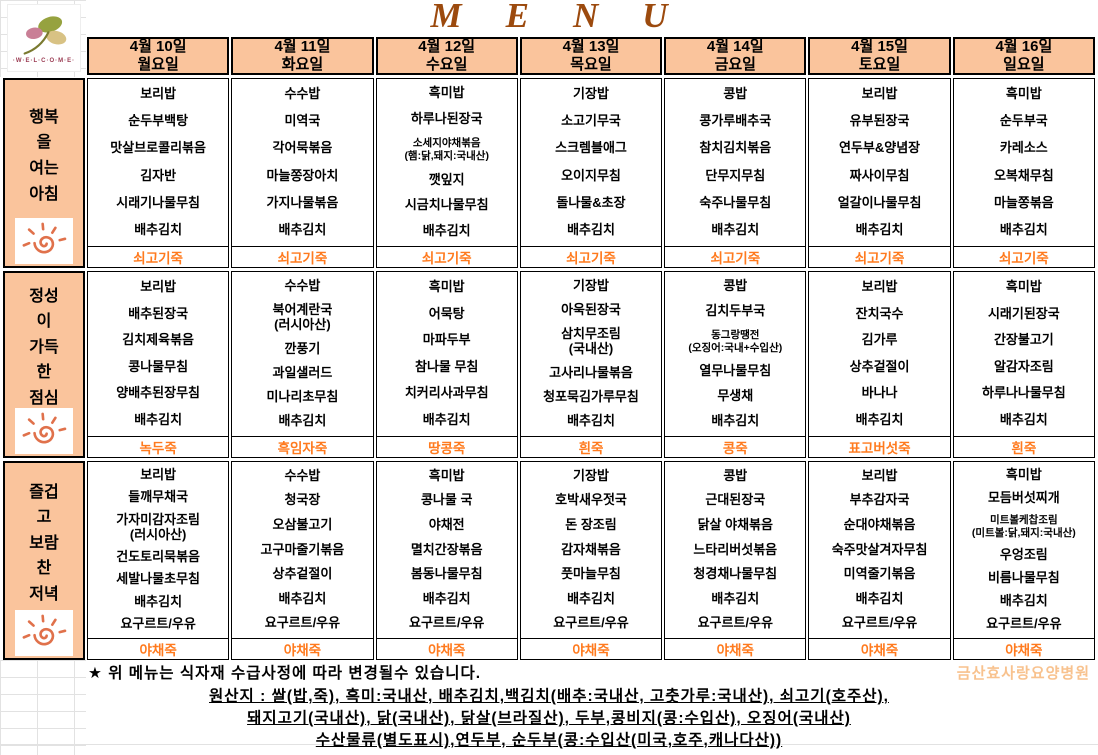 Image resolution: width=1098 pixels, height=755 pixels. What do you see at coordinates (735, 203) in the screenshot?
I see `menu-item: 숙주나물무침` at bounding box center [735, 203].